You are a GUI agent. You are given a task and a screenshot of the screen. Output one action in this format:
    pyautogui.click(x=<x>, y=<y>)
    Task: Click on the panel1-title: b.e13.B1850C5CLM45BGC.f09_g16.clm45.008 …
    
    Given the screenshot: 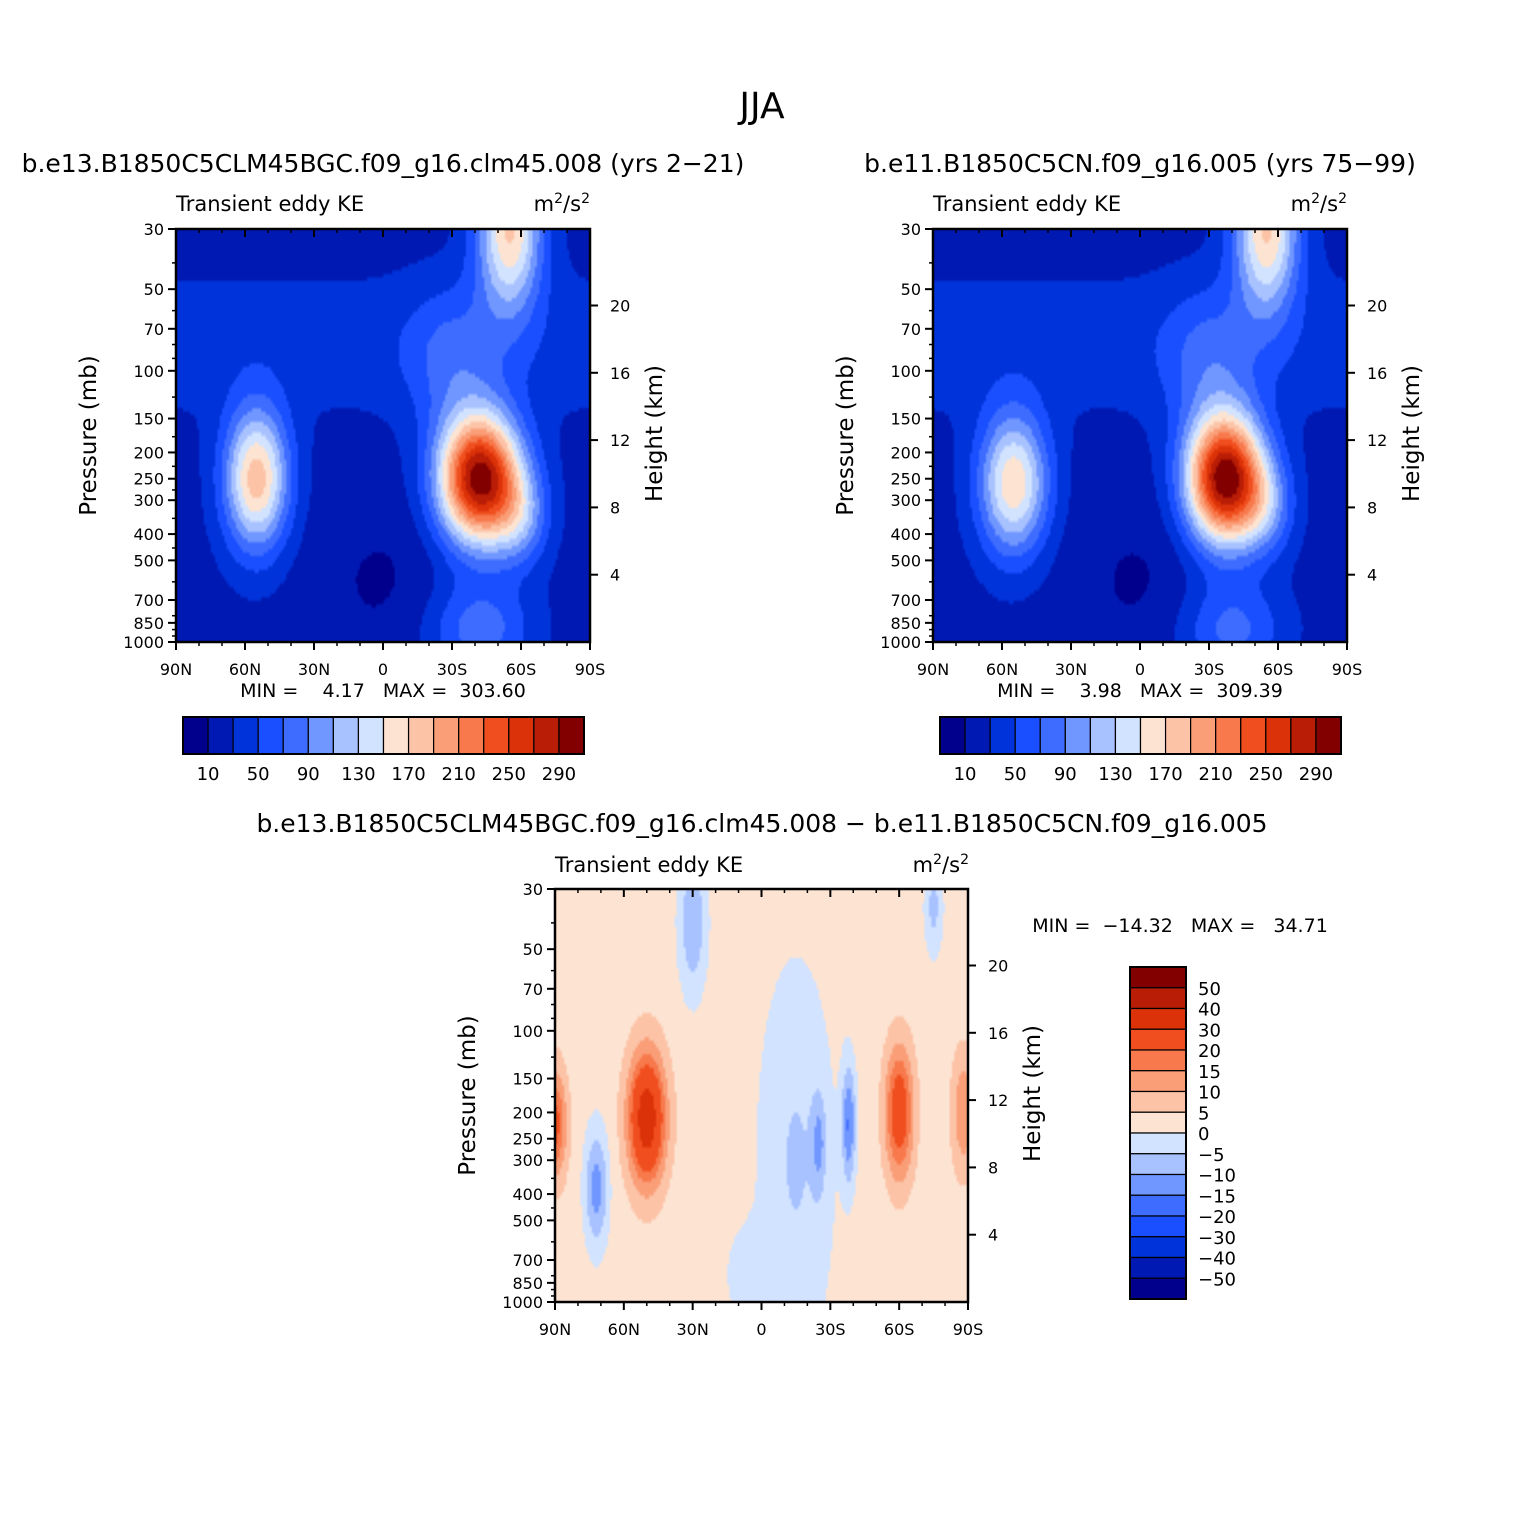 What is the action you would take?
    pyautogui.click(x=383, y=163)
    